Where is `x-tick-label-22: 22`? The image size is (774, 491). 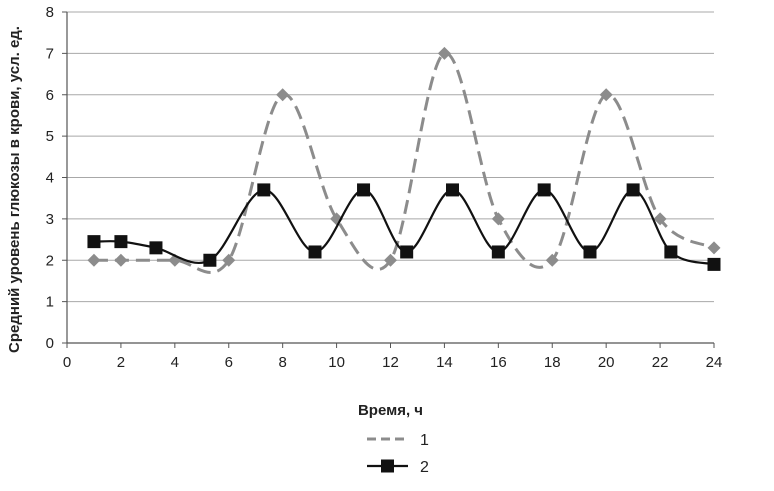 x-tick-label-22: 22 is located at coordinates (660, 362).